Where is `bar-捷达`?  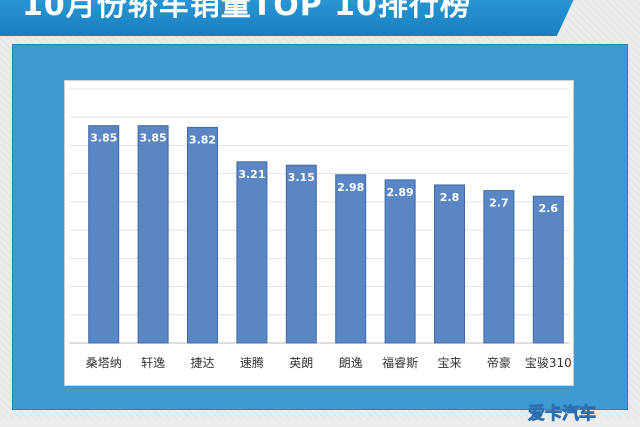 bar-捷达 is located at coordinates (202, 235).